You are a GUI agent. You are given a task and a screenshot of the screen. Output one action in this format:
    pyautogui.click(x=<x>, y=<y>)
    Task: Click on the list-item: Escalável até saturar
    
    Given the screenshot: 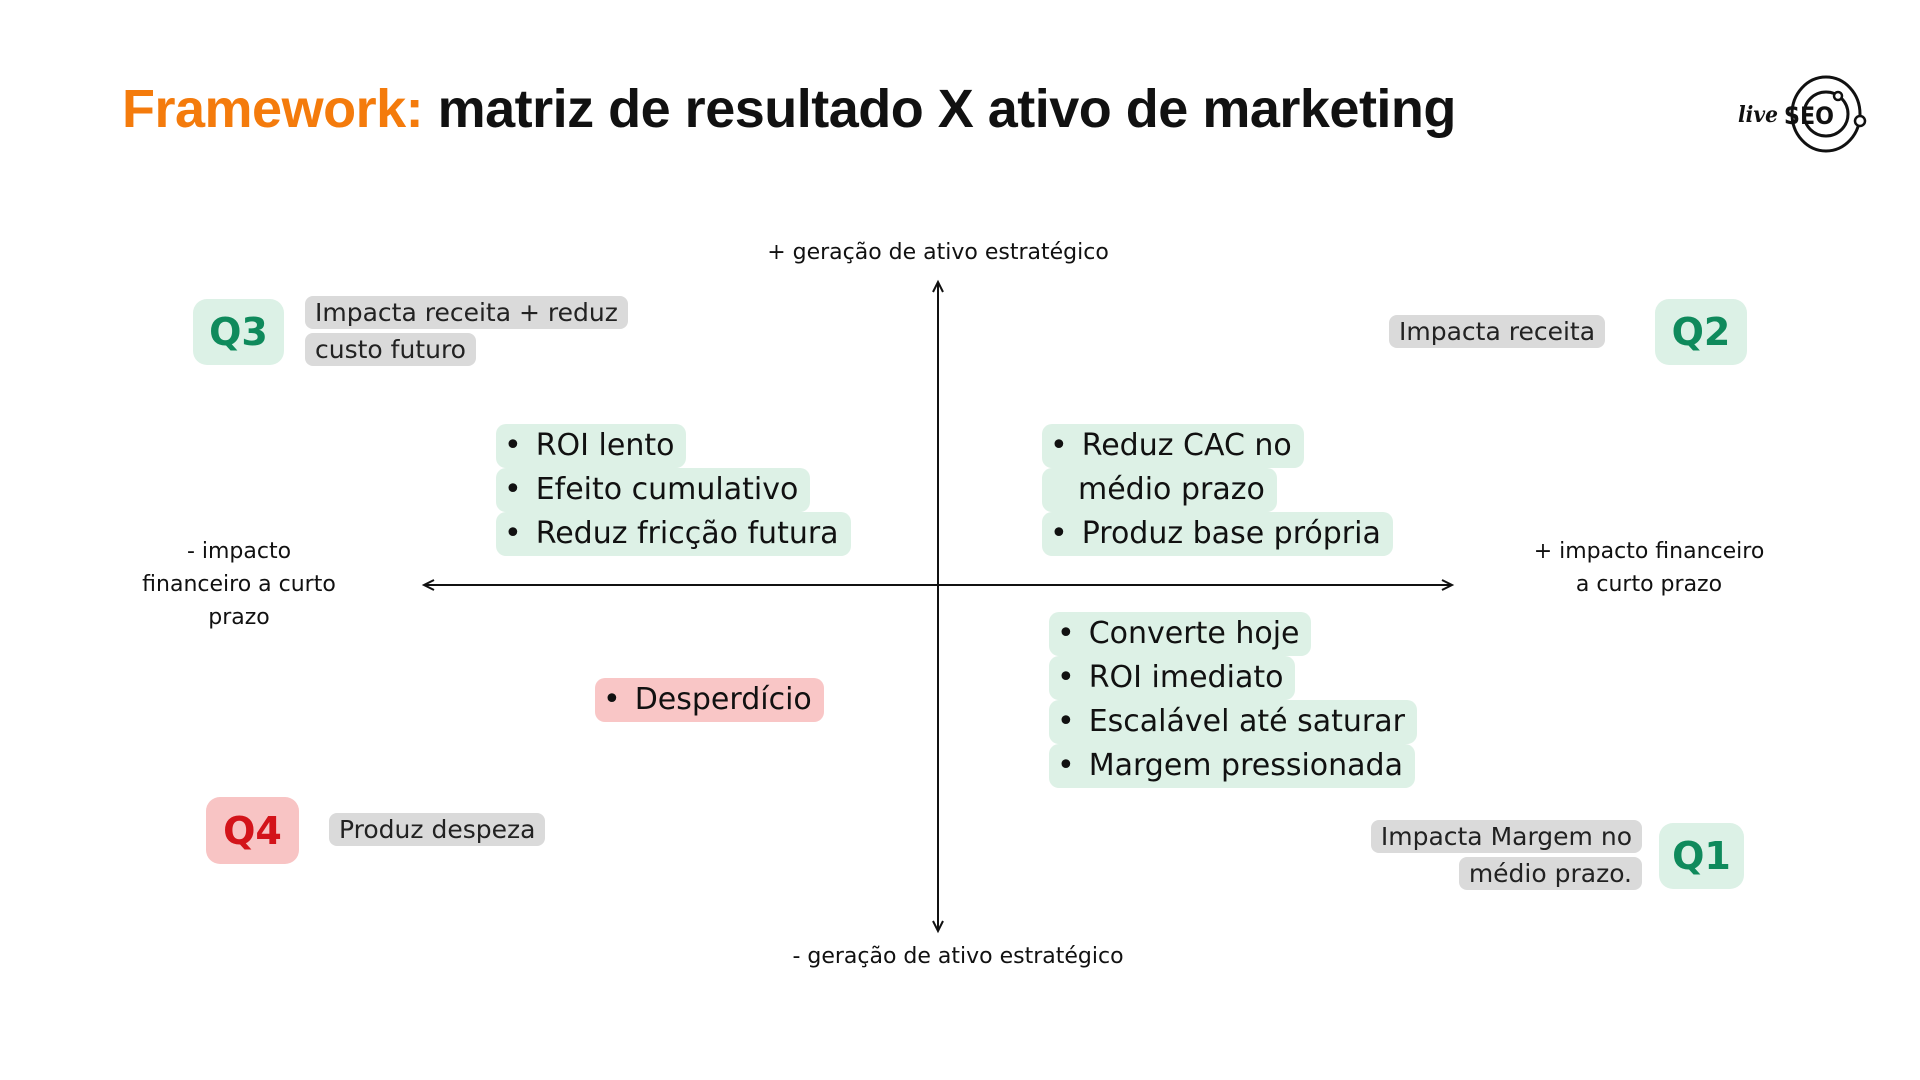 What is the action you would take?
    pyautogui.click(x=1233, y=722)
    